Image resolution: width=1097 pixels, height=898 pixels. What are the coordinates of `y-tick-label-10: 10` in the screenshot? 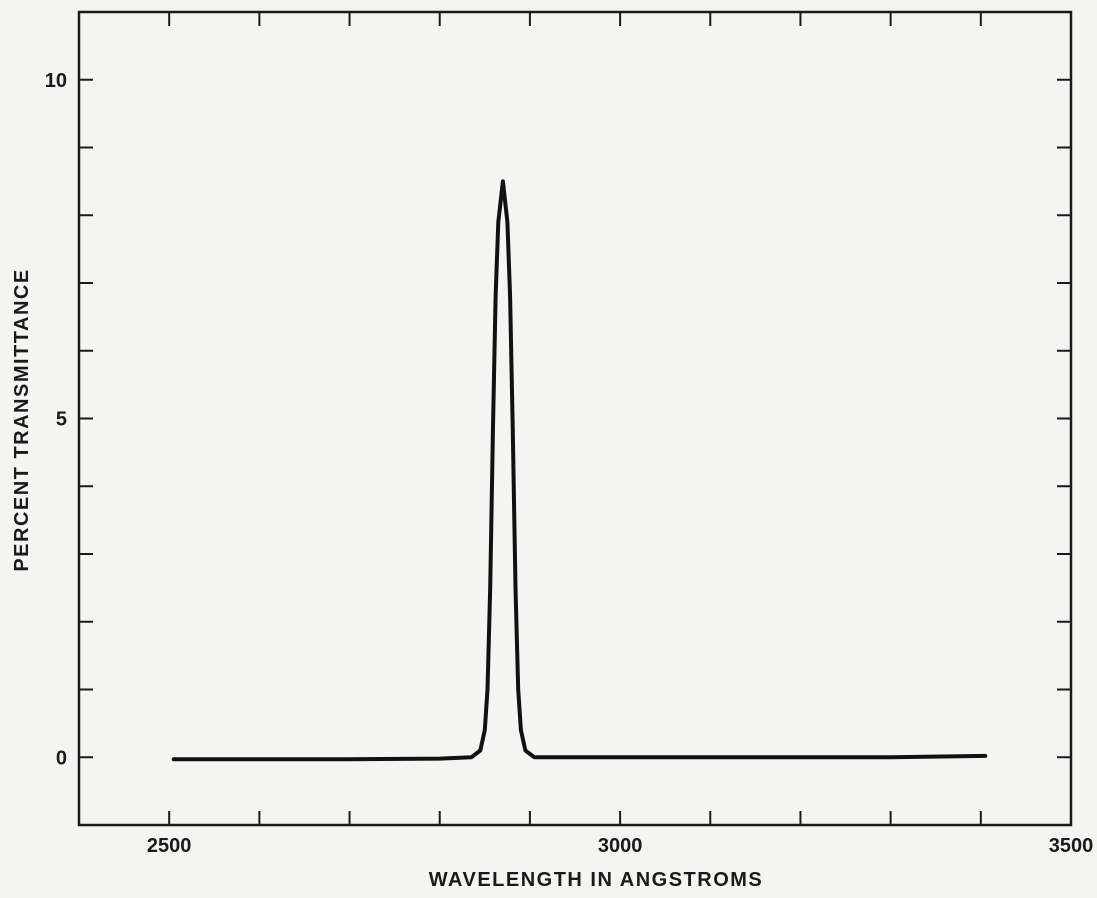 It's located at (56, 81).